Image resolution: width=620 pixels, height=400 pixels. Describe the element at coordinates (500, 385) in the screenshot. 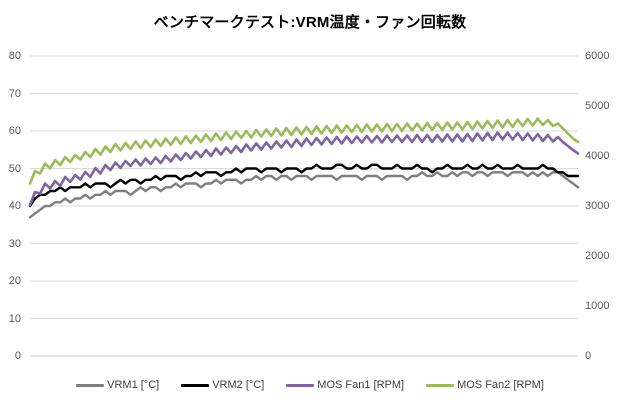

I see `legend-label-mosfan2: MOS Fan2 [RPM]` at that location.